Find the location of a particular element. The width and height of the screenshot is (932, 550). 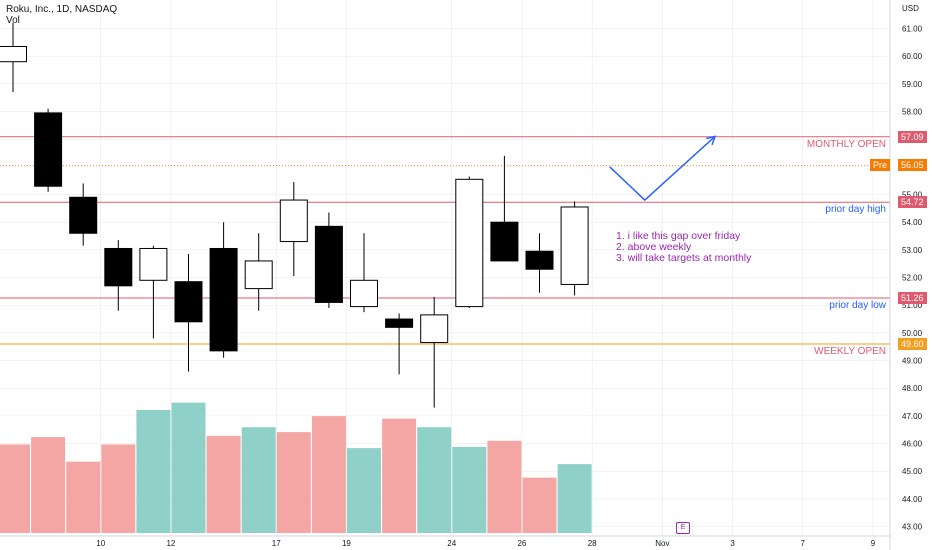

y-tick-label: 44.00 is located at coordinates (912, 499).